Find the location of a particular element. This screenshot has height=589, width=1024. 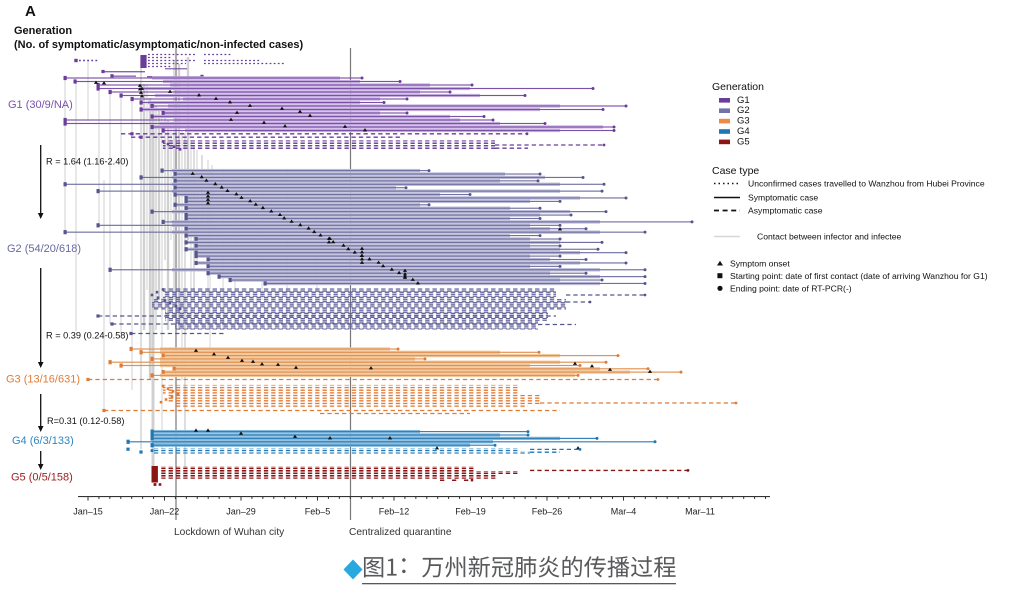

svg-text: Centralized quarantine is located at coordinates (400, 532).